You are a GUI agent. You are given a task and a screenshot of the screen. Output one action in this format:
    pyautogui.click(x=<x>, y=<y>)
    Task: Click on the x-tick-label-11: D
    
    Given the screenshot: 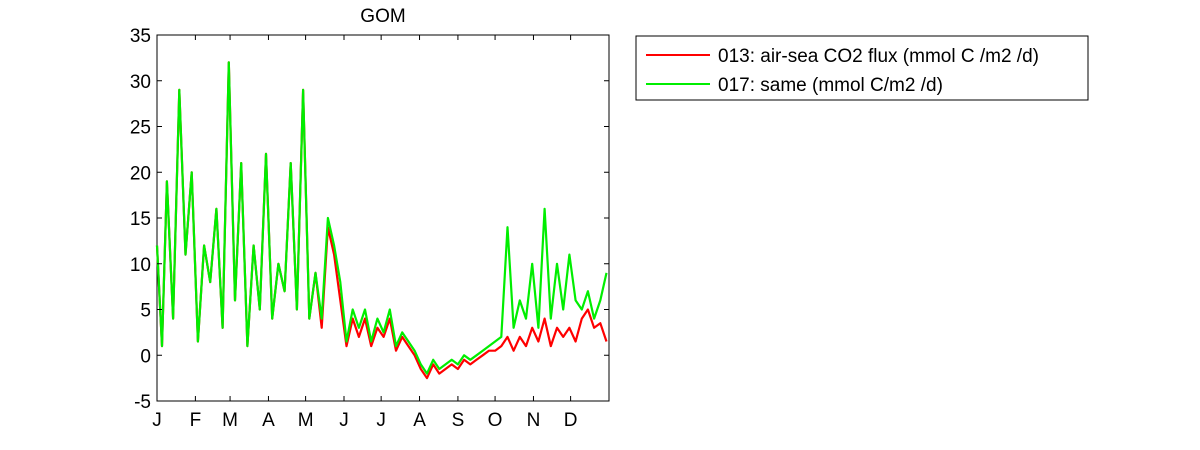 What is the action you would take?
    pyautogui.click(x=571, y=420)
    